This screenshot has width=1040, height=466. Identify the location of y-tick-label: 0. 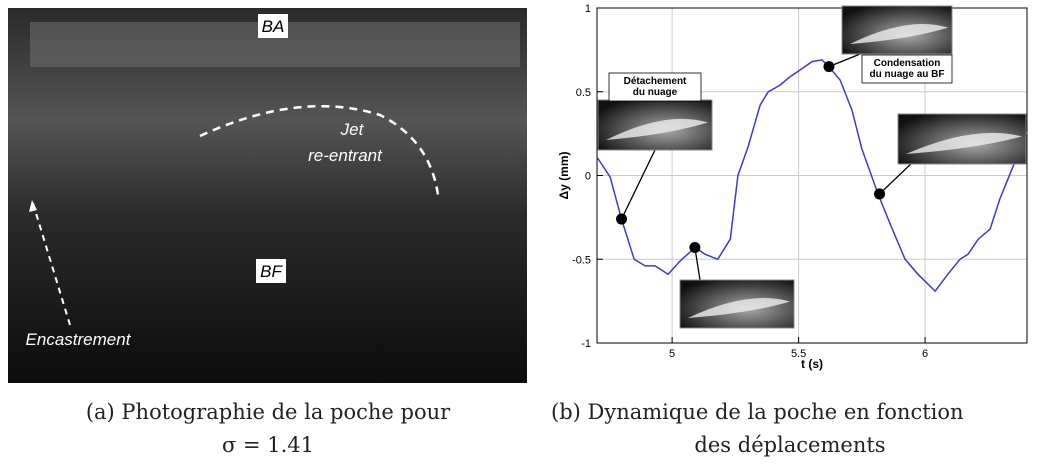
(588, 177).